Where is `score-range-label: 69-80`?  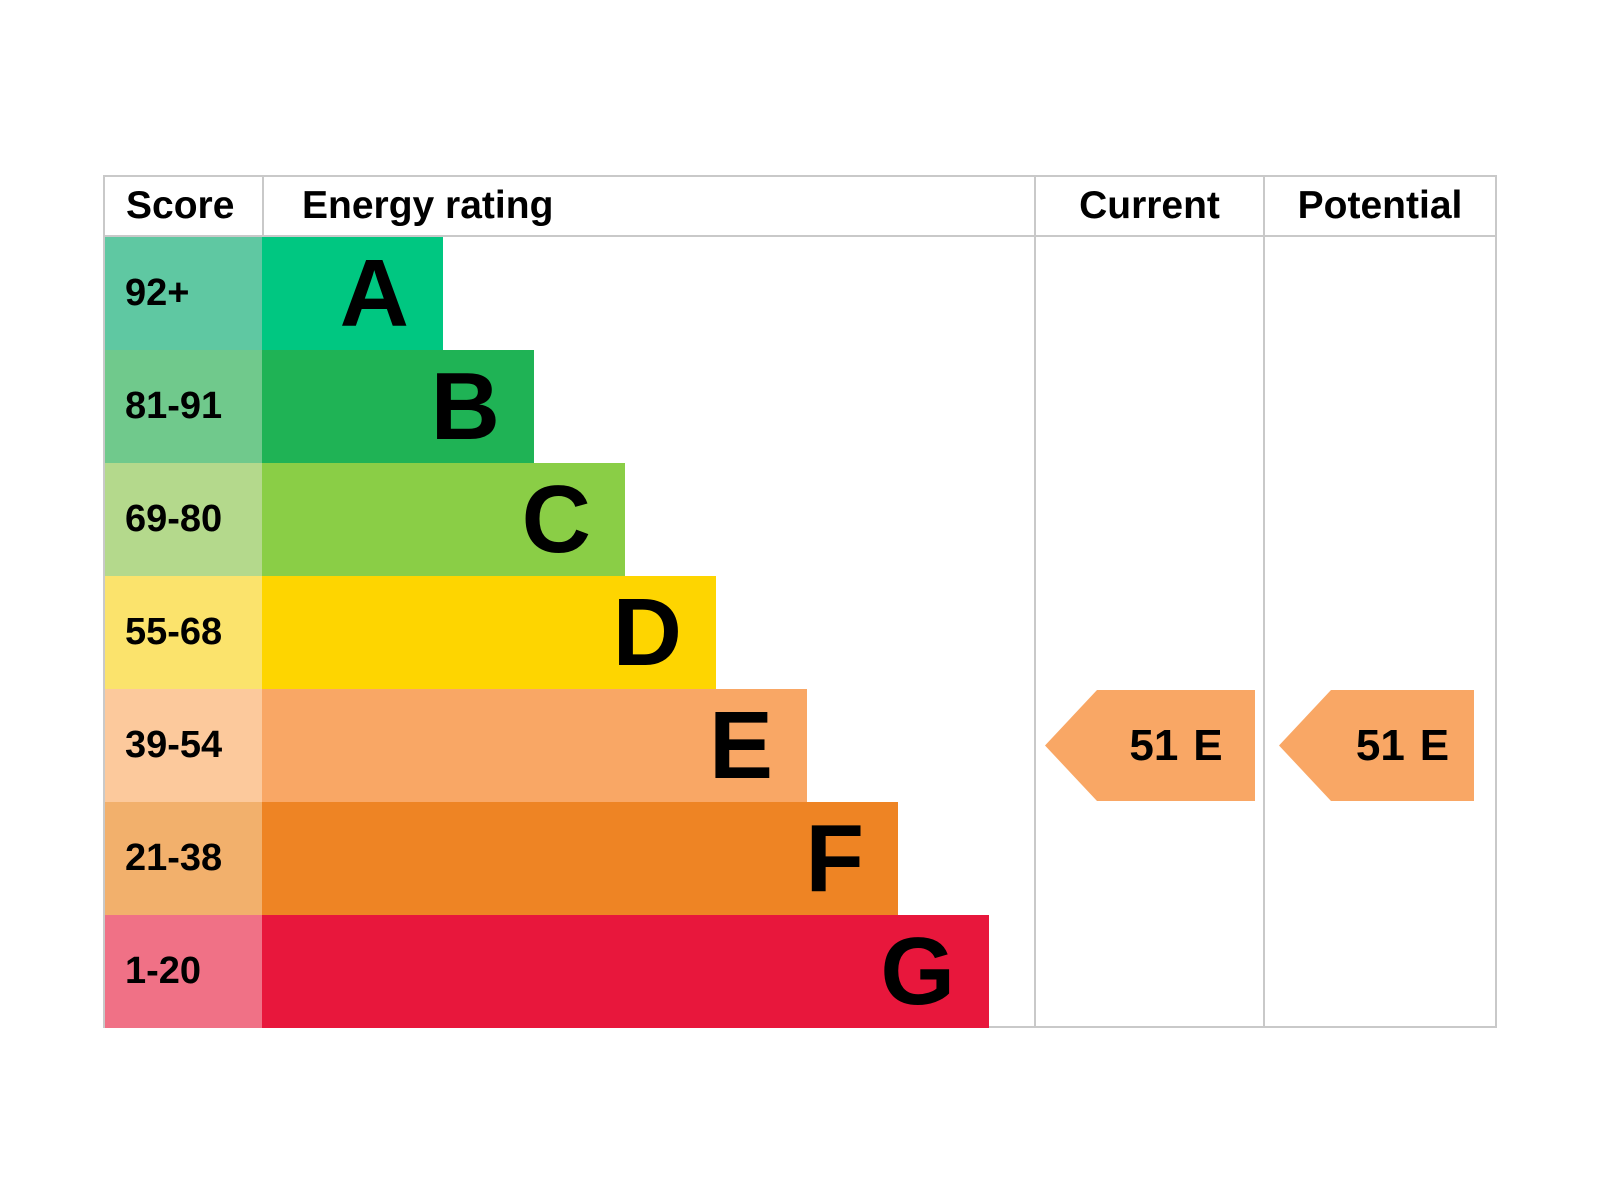
score-range-label: 69-80 is located at coordinates (174, 519).